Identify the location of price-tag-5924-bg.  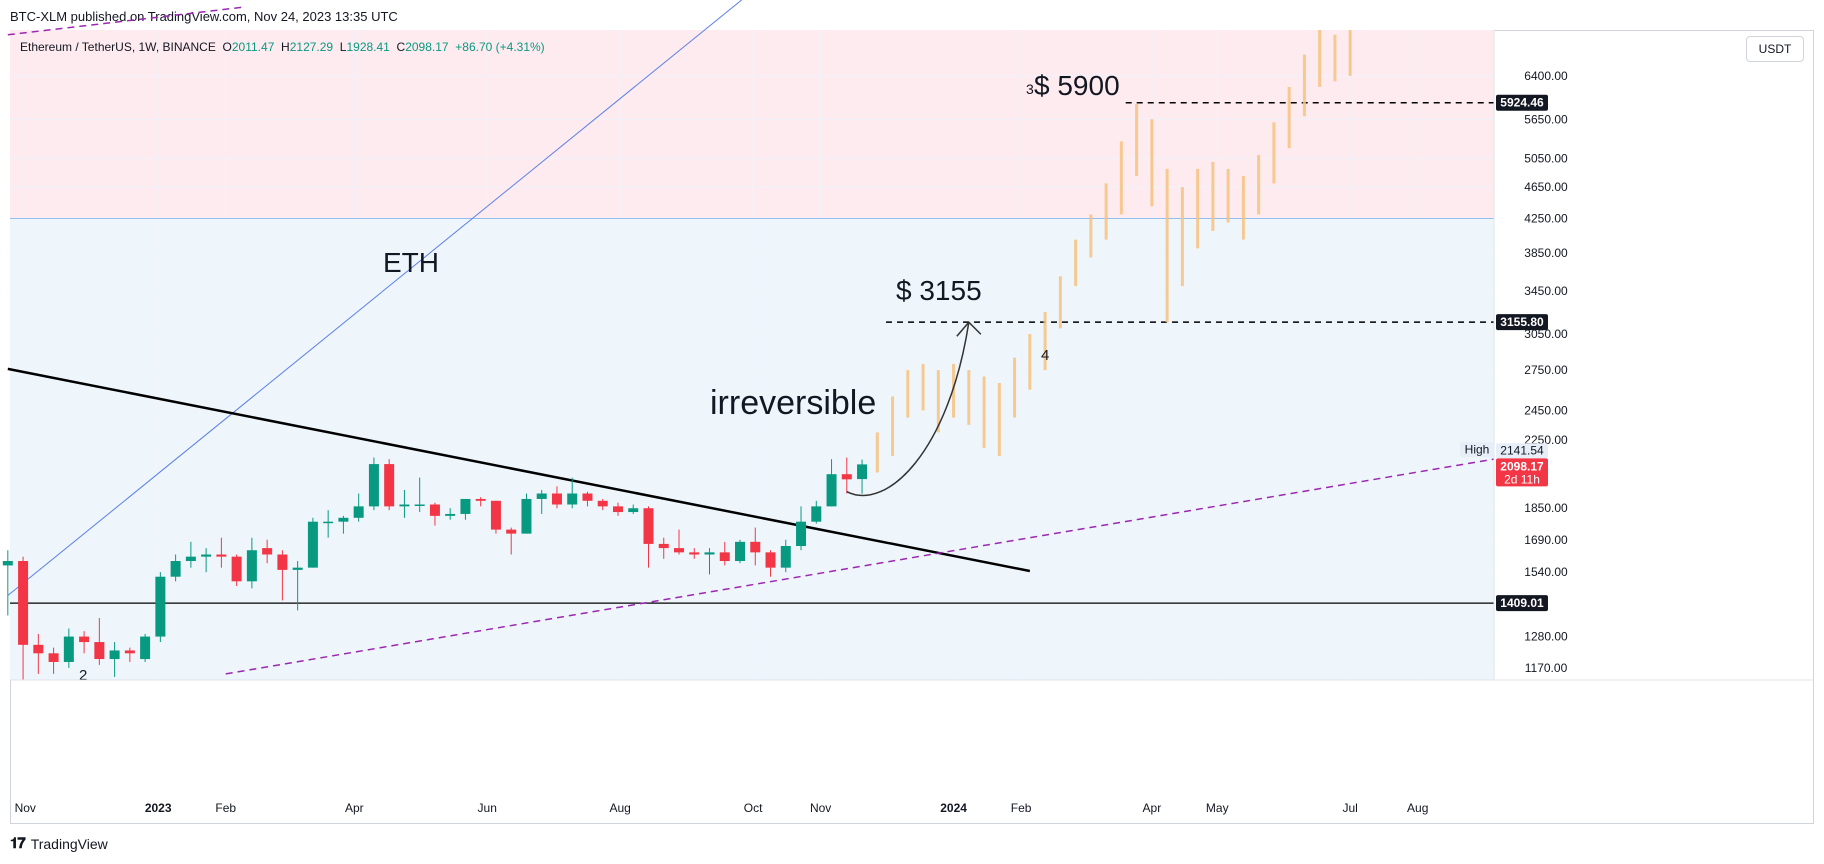
(1522, 102).